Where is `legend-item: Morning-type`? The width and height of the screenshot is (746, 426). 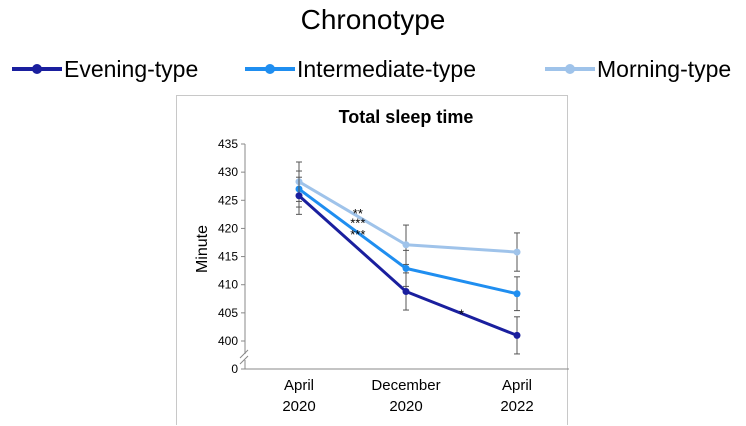 legend-item: Morning-type is located at coordinates (638, 69).